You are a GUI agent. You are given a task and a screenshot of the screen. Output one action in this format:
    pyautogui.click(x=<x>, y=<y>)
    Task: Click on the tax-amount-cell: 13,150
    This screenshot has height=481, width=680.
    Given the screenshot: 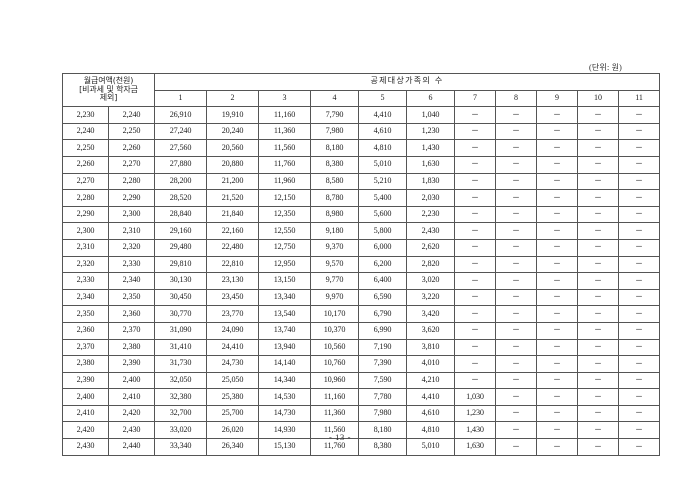 What is the action you would take?
    pyautogui.click(x=285, y=281)
    